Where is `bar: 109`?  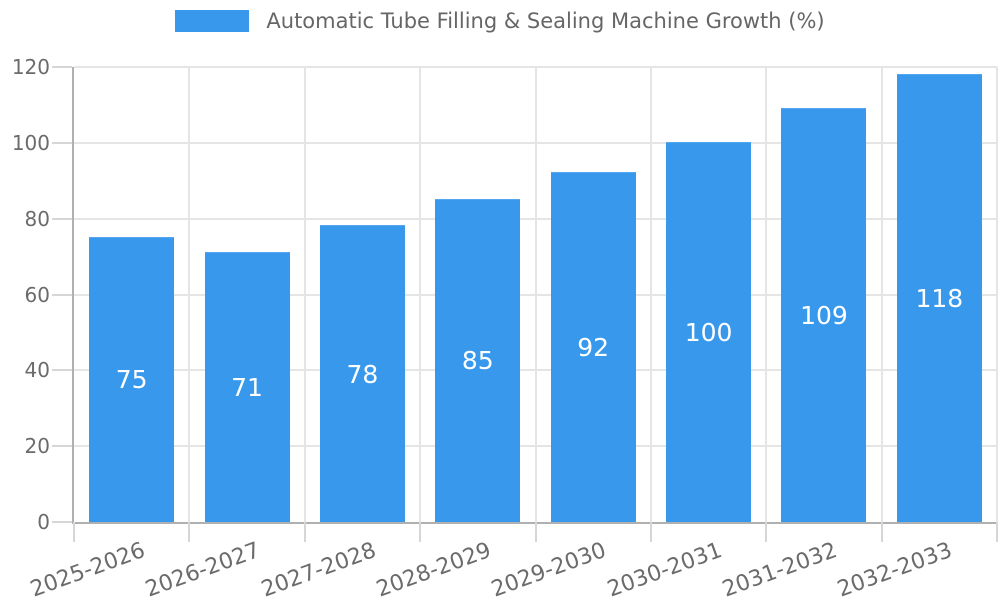 bar: 109 is located at coordinates (824, 314).